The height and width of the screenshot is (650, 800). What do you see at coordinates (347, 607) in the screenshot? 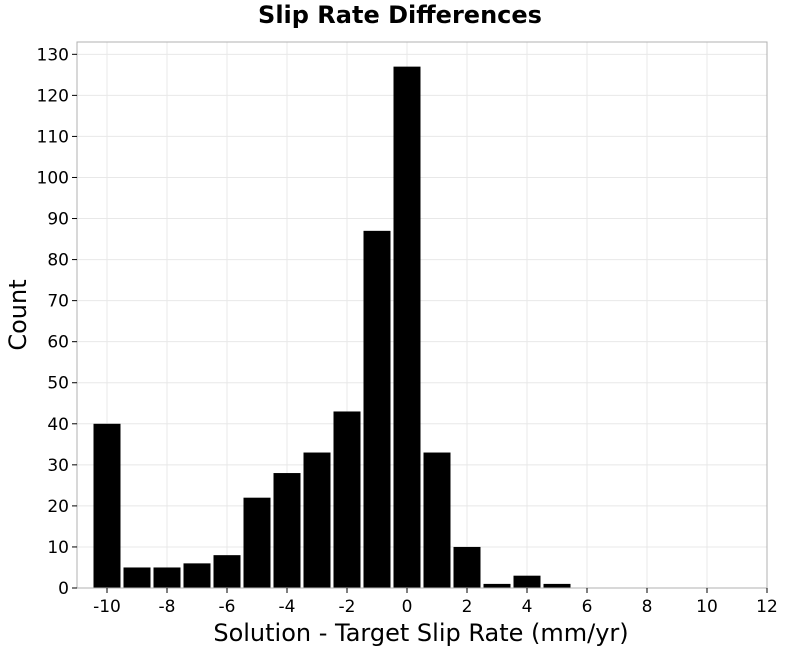
I see `x-tick-label: -2` at bounding box center [347, 607].